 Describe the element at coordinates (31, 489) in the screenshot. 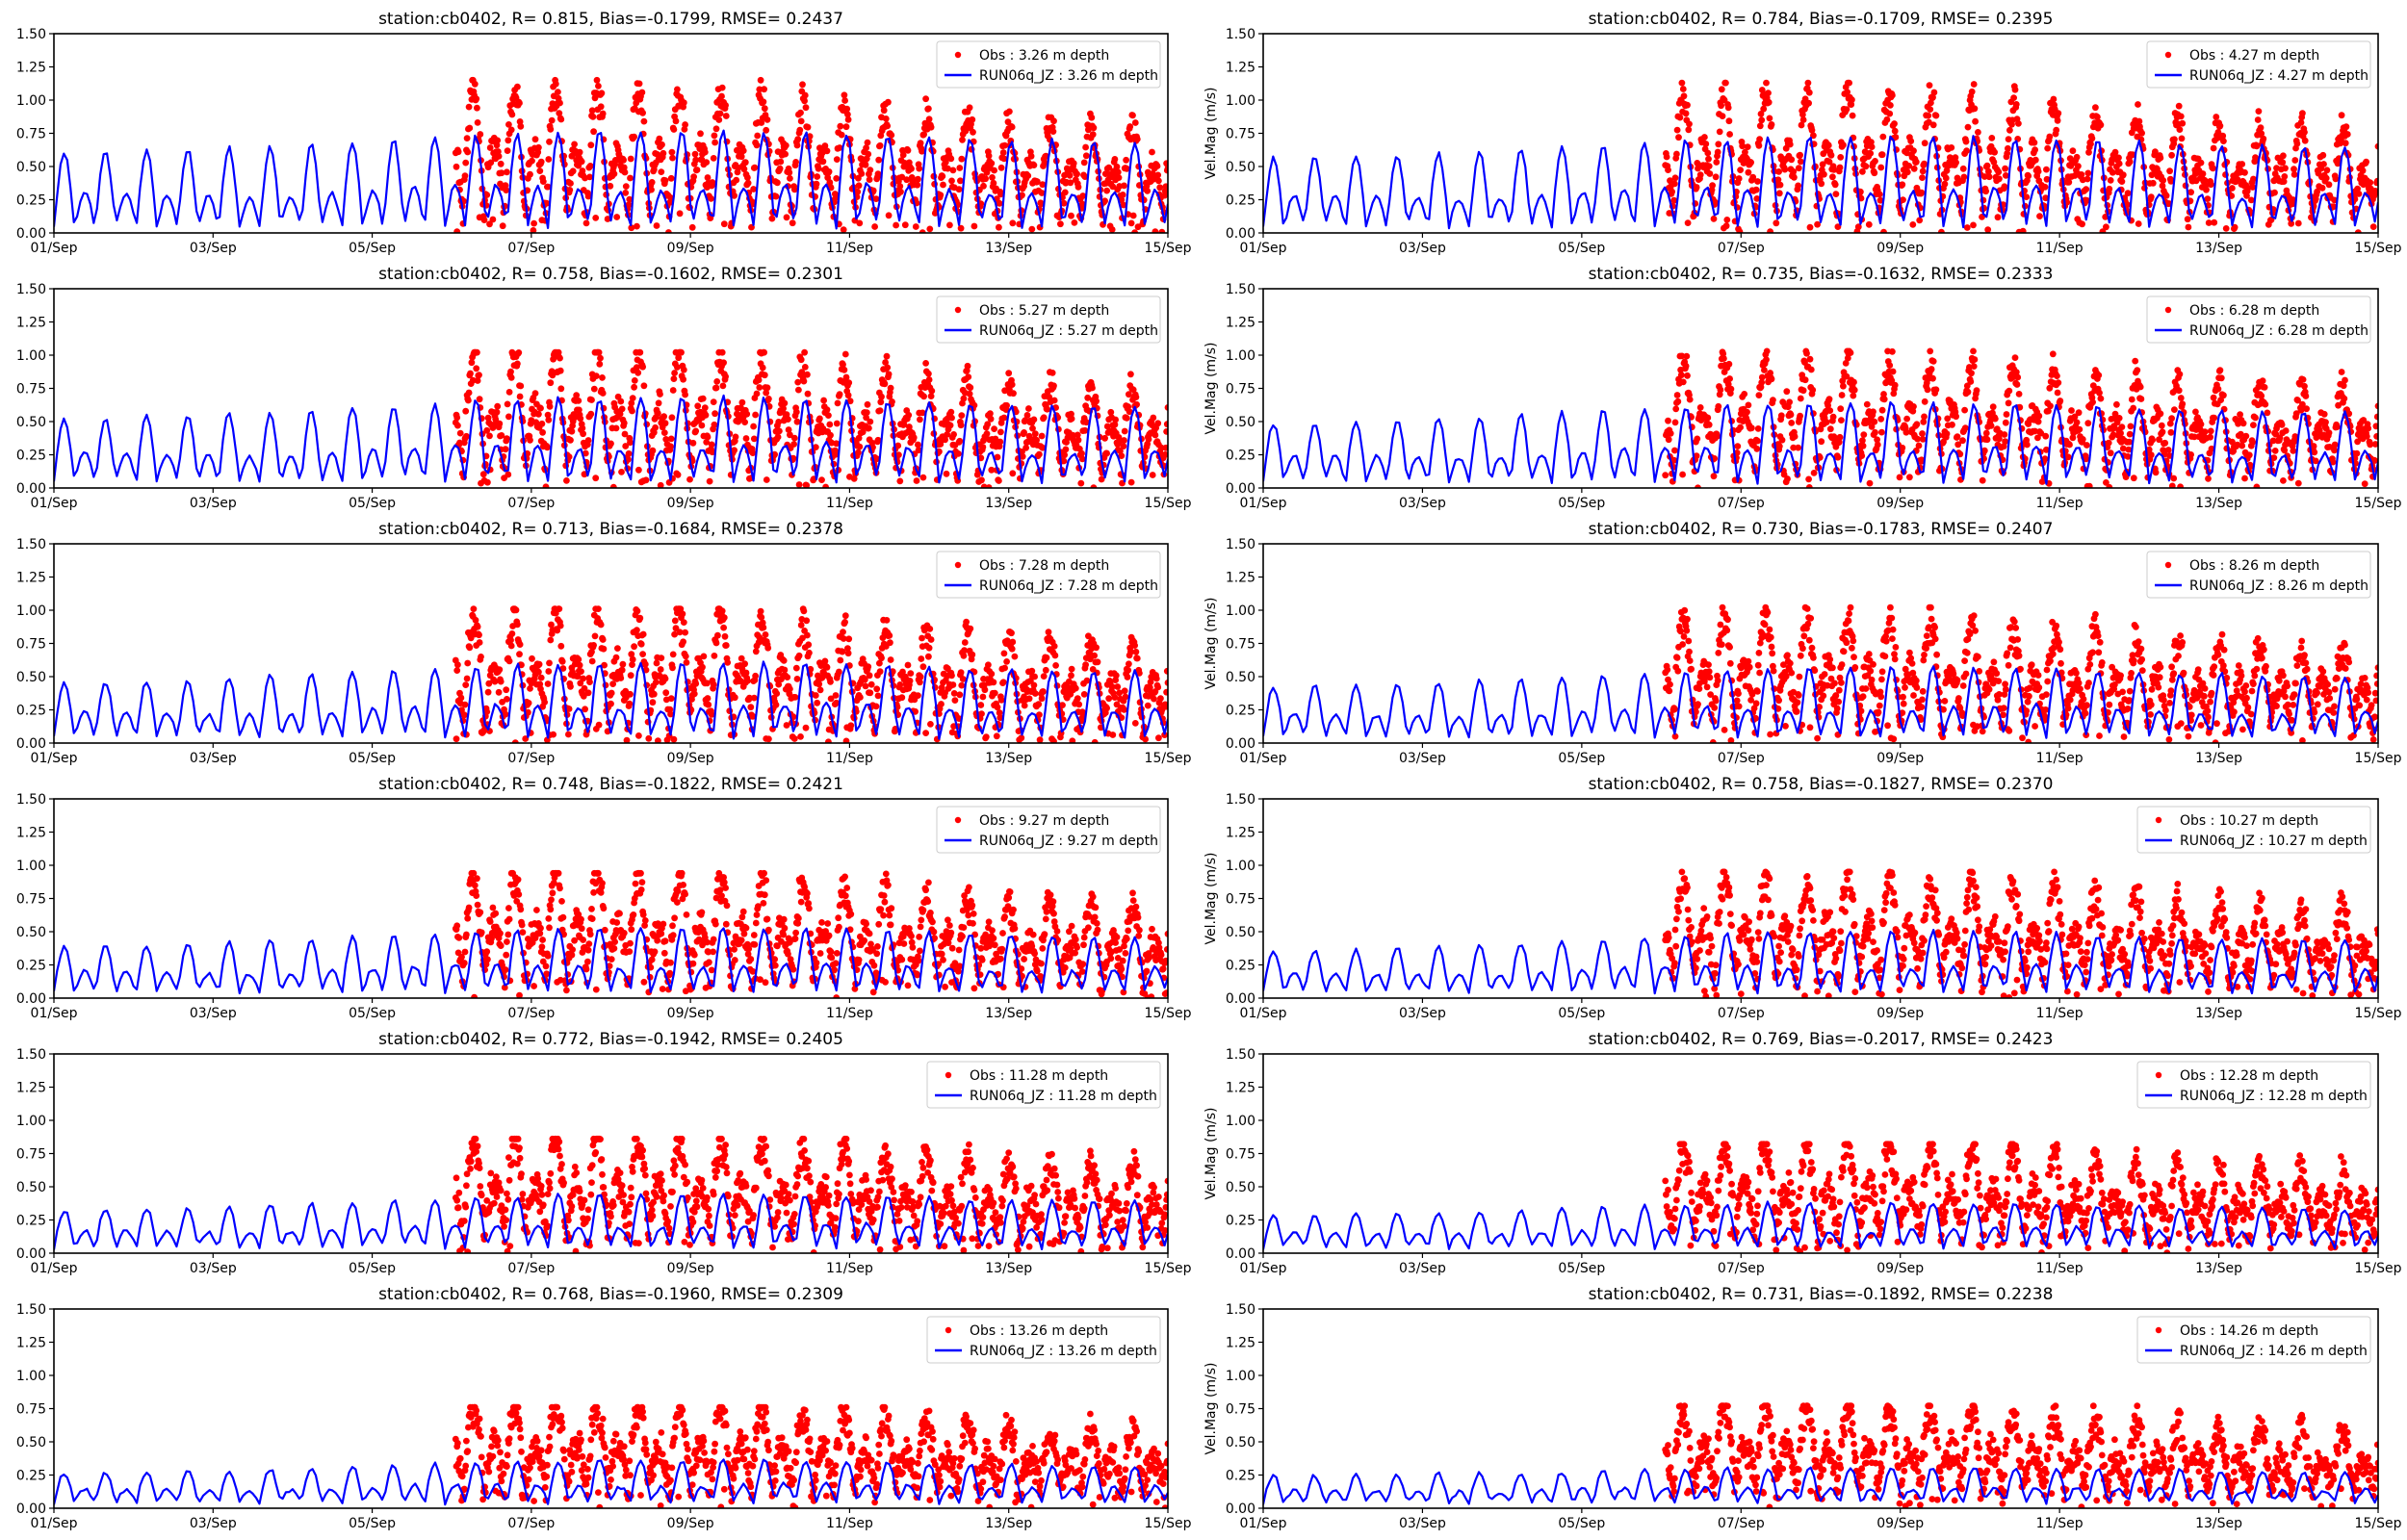

I see `y-tick-label: 0.00` at that location.